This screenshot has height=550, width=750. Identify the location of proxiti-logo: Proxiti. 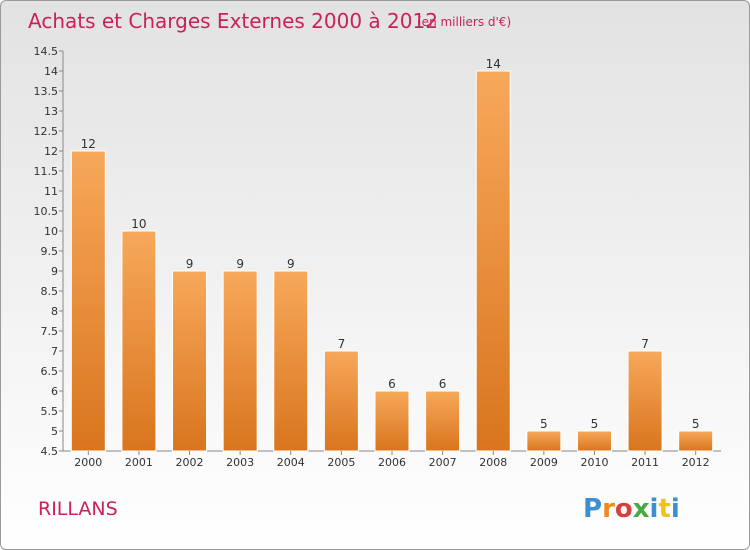
(631, 509).